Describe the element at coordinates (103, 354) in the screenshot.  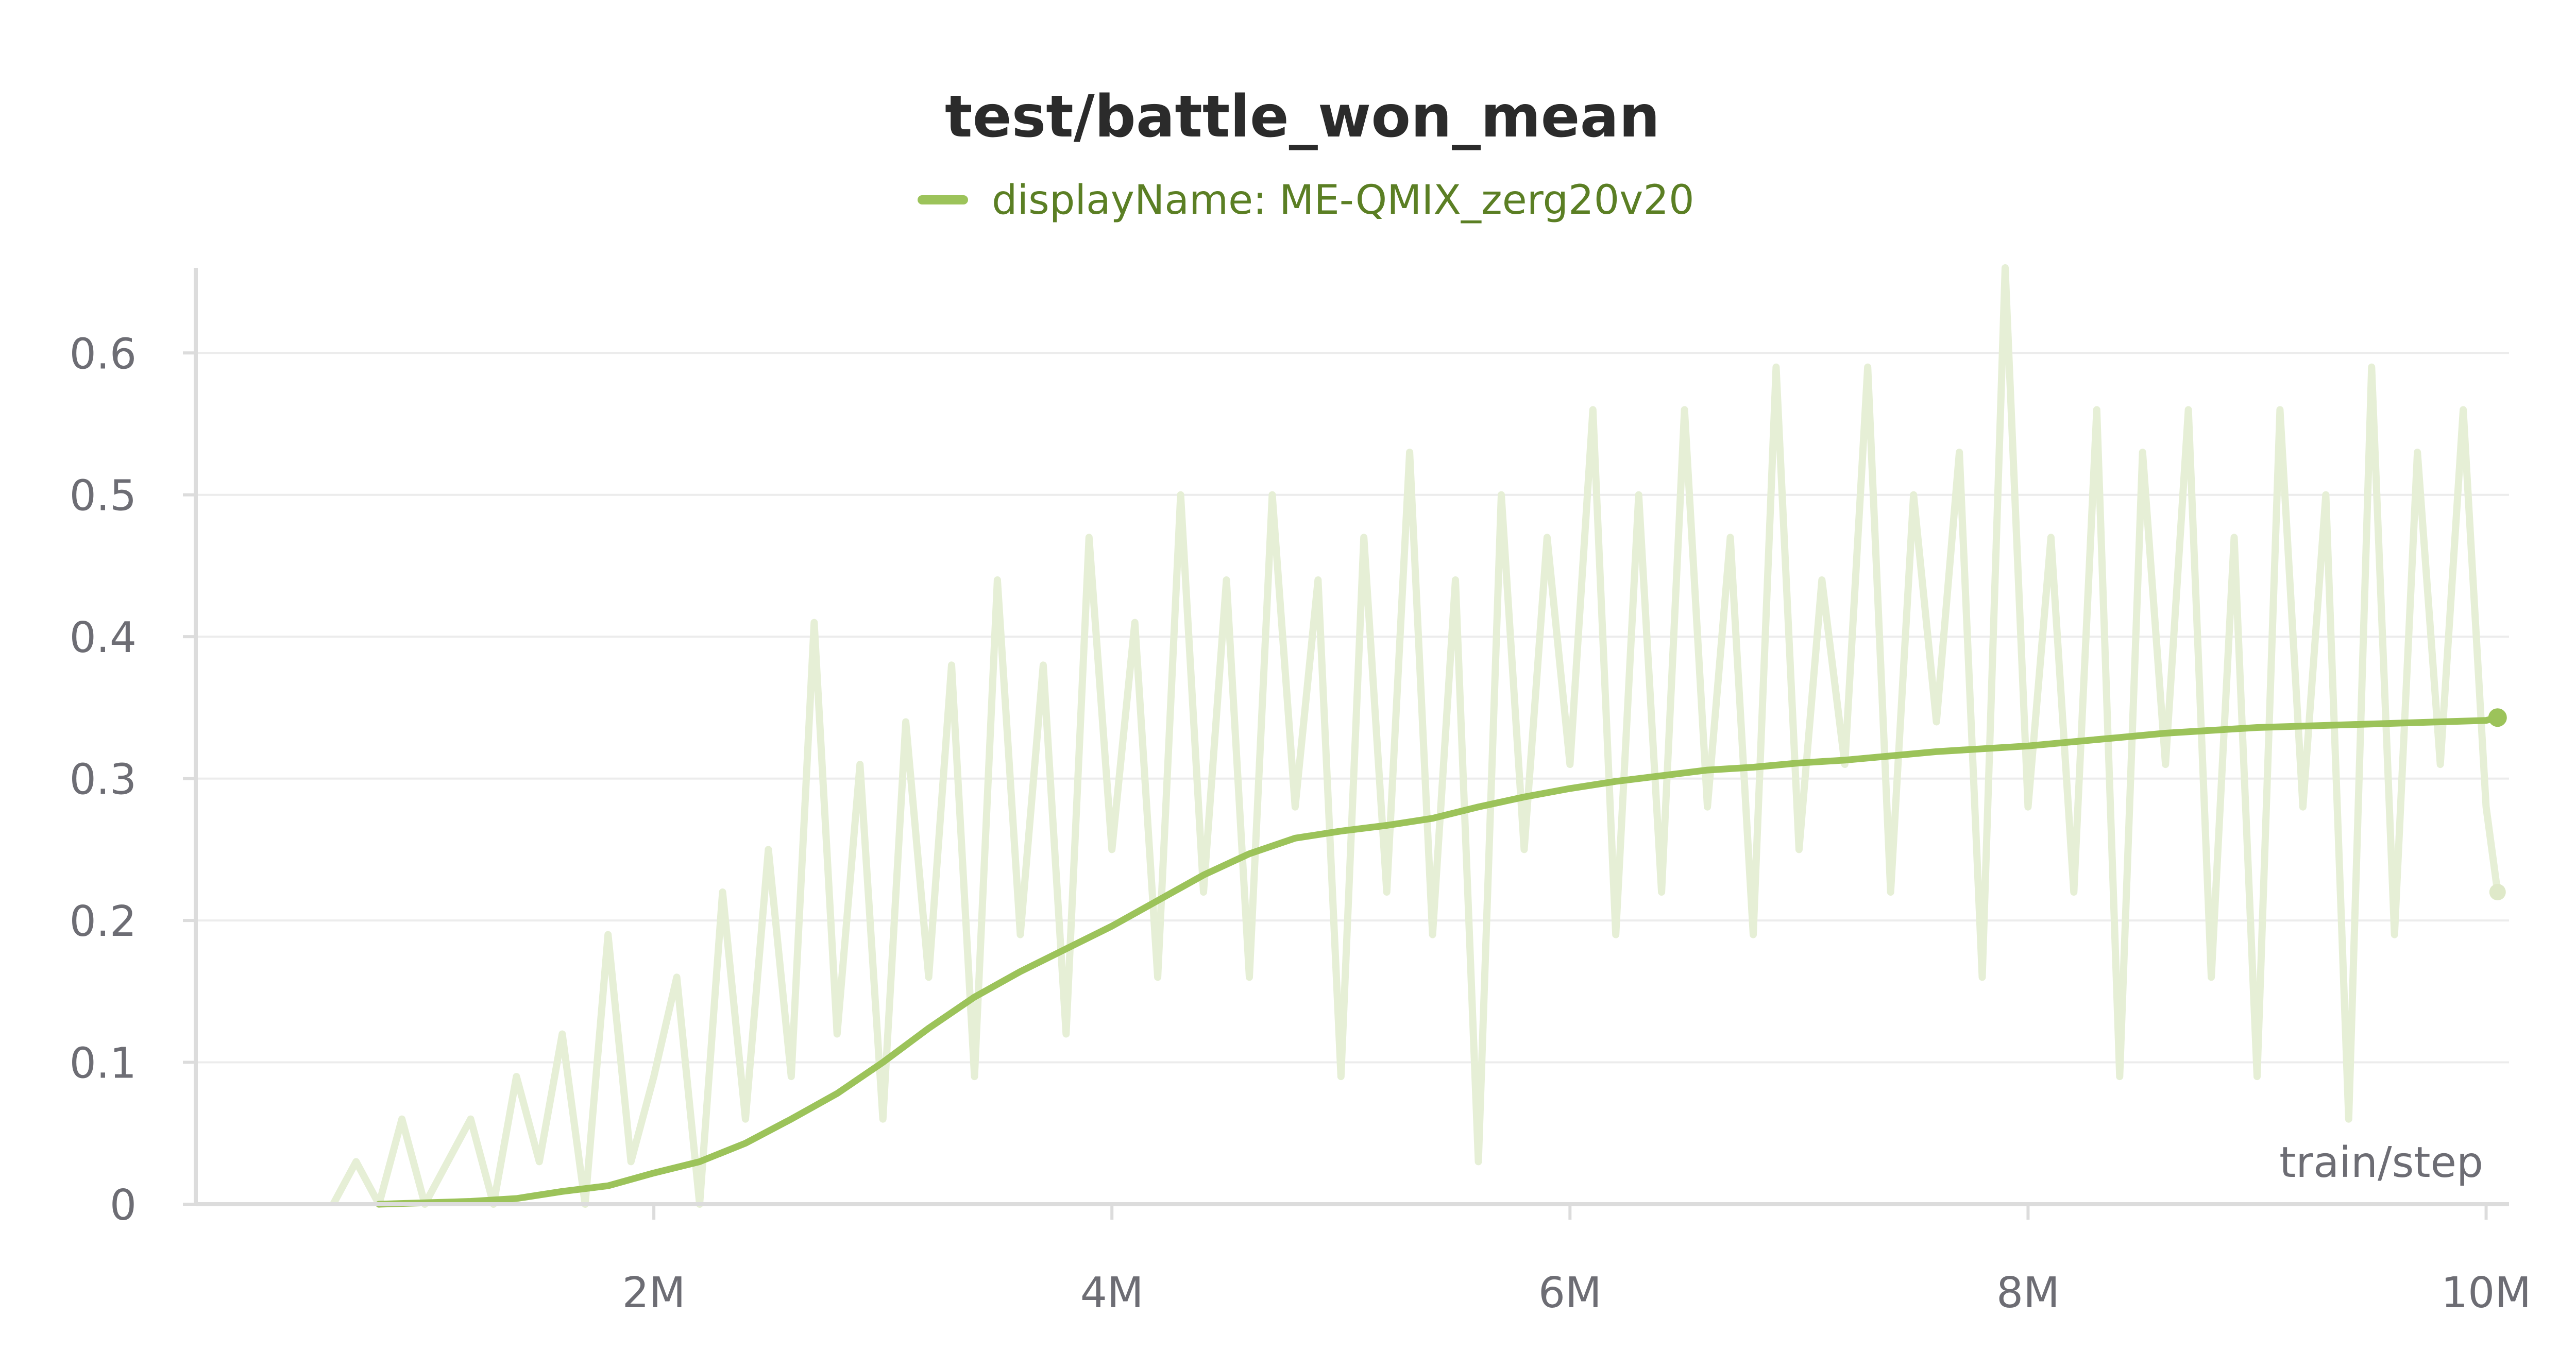
I see `y-tick-label-6: 0.6` at that location.